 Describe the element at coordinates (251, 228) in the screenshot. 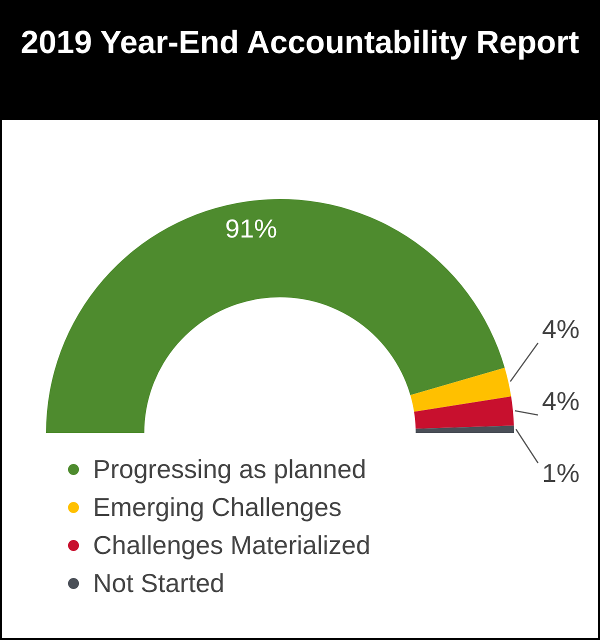

I see `data-label: 91%` at that location.